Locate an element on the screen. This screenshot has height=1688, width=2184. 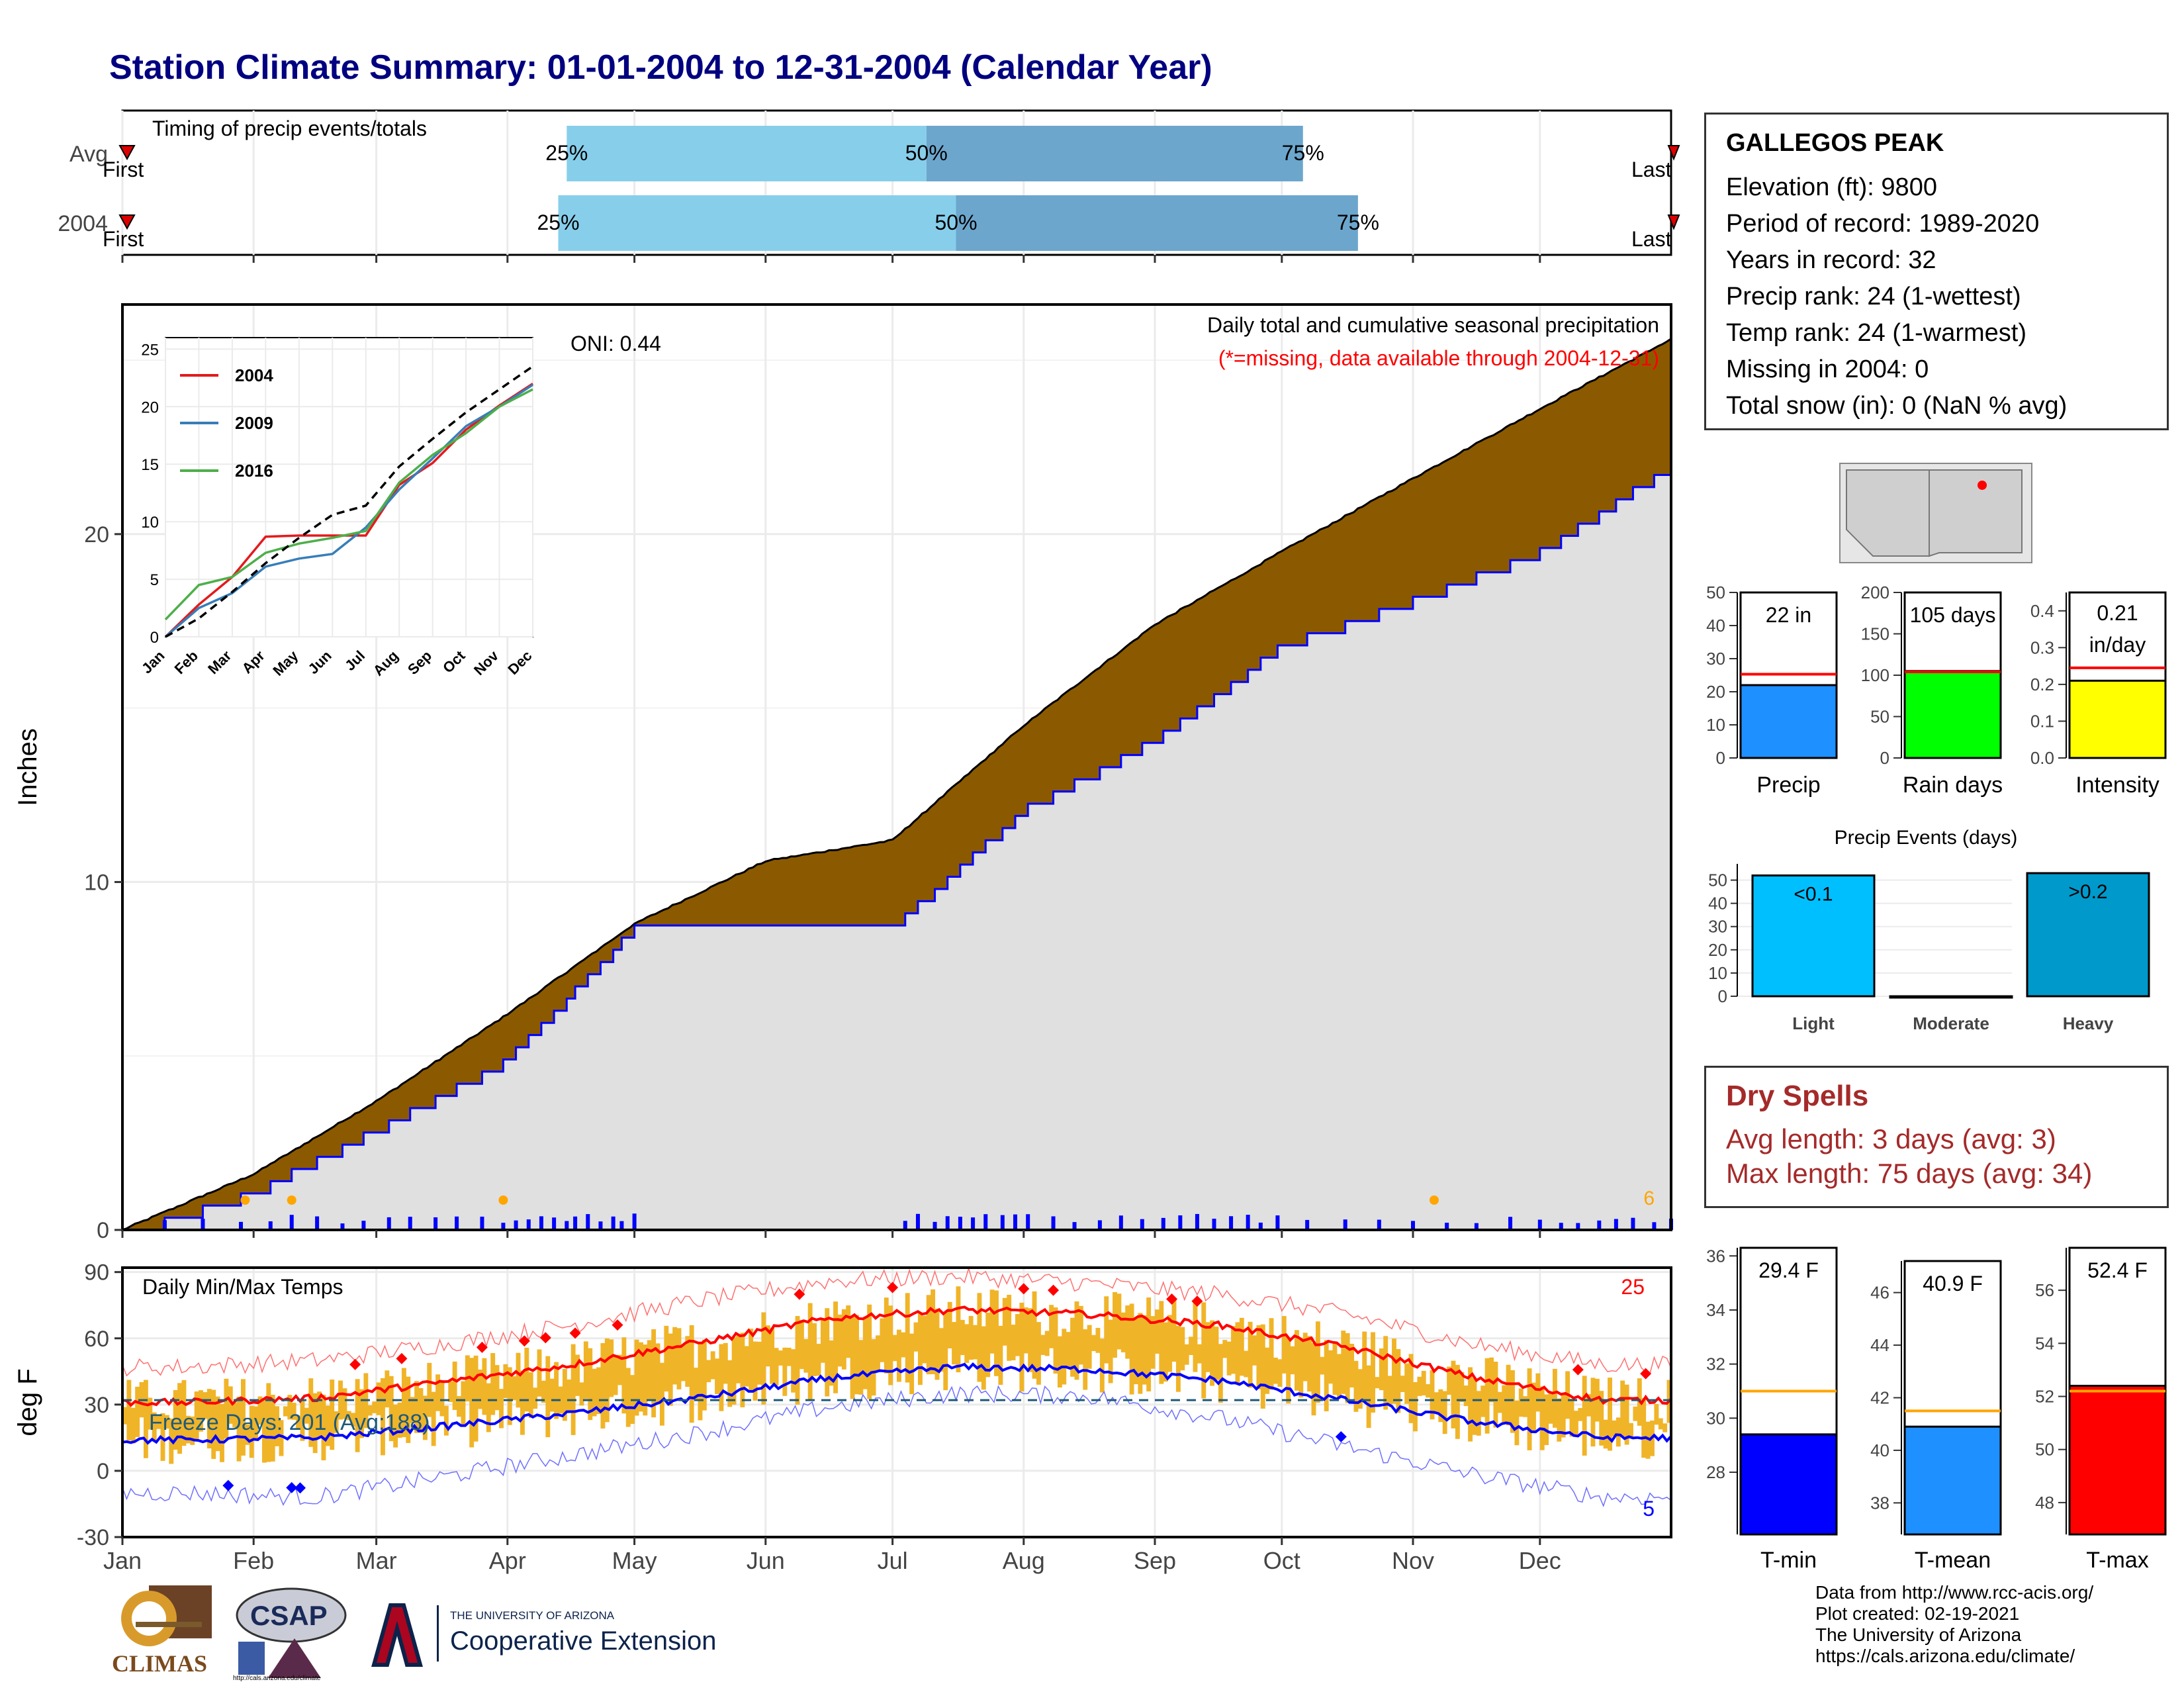
station-info-line: Temp rank: 24 (1-warmest) is located at coordinates (1877, 333).